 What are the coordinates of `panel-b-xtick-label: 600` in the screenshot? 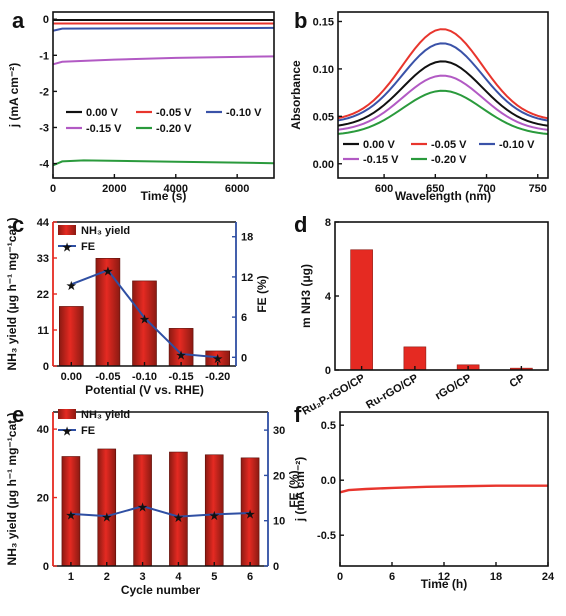 It's located at (384, 189).